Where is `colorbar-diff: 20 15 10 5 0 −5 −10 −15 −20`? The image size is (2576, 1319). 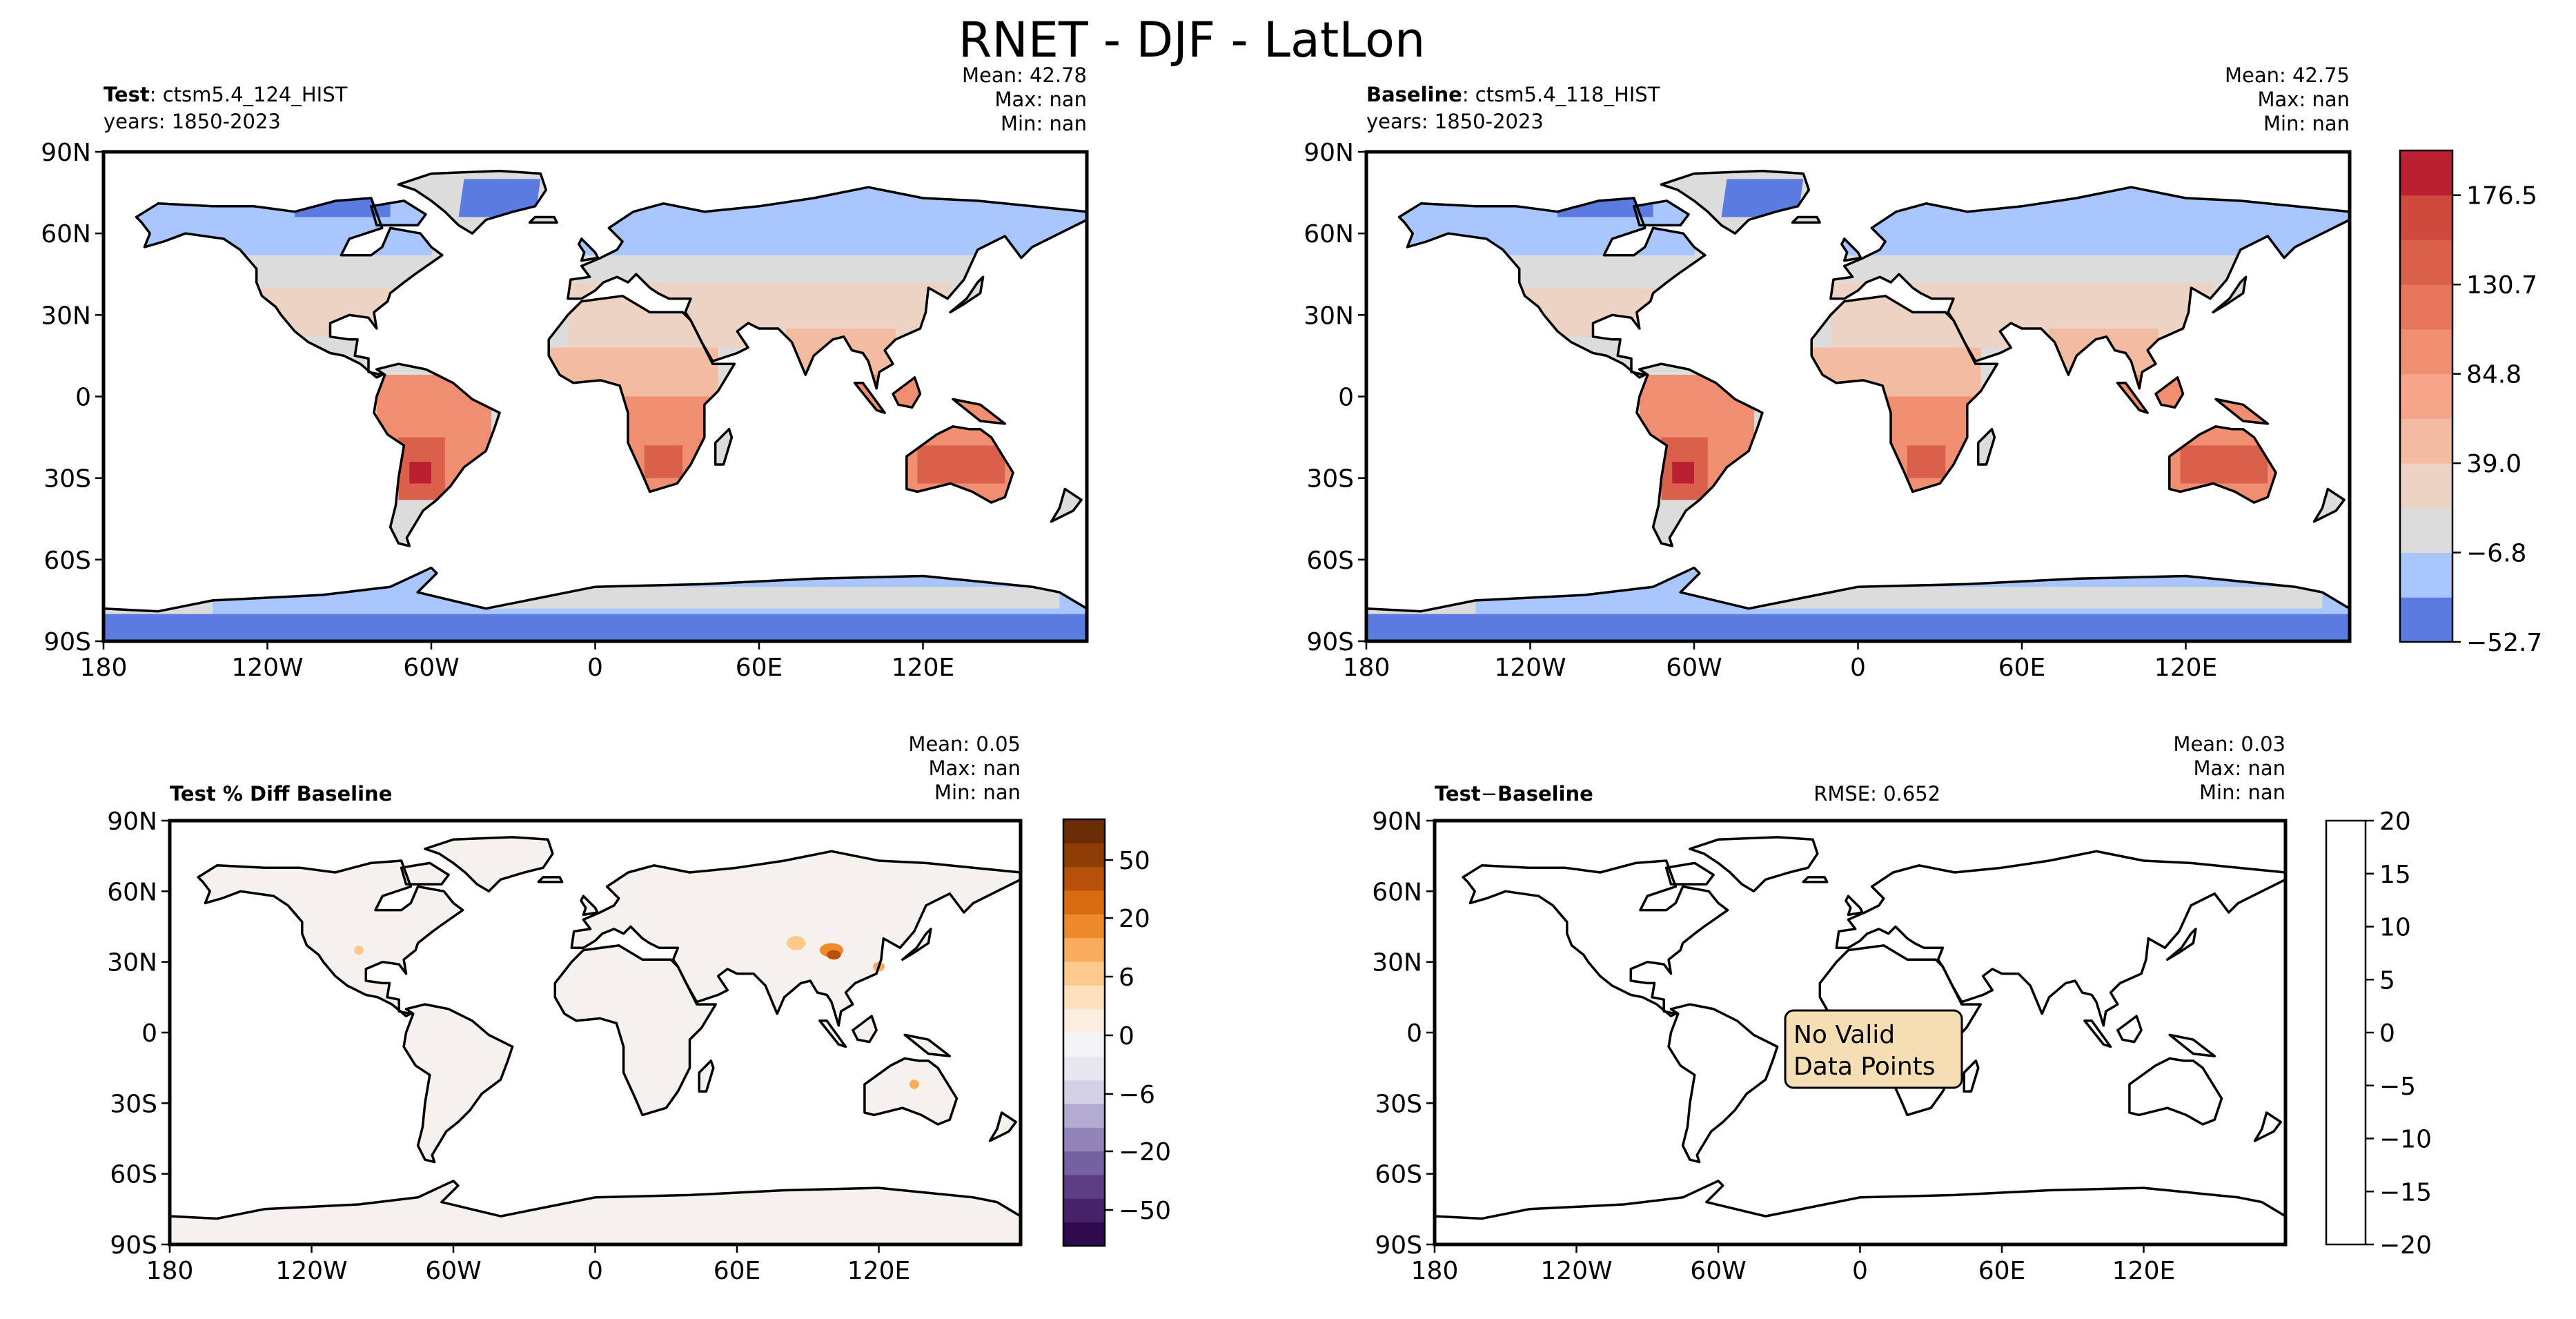 colorbar-diff: 20 15 10 5 0 −5 −10 −15 −20 is located at coordinates (2378, 1034).